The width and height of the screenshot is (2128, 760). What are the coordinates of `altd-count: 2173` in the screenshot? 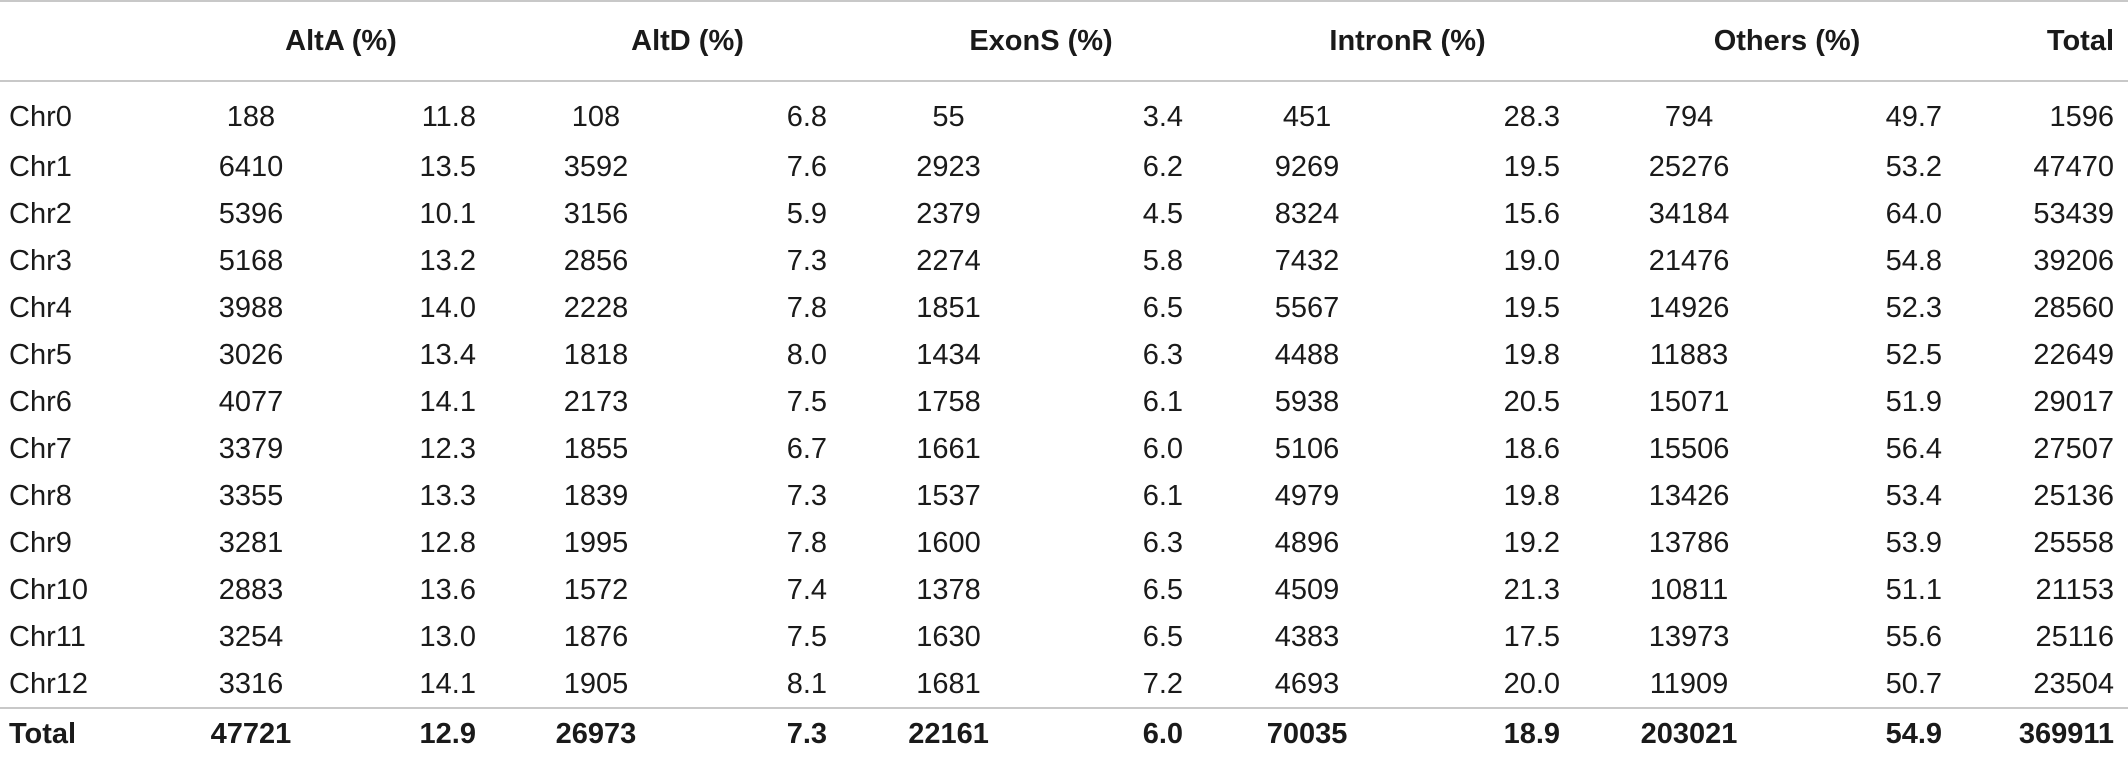 It's located at (596, 402).